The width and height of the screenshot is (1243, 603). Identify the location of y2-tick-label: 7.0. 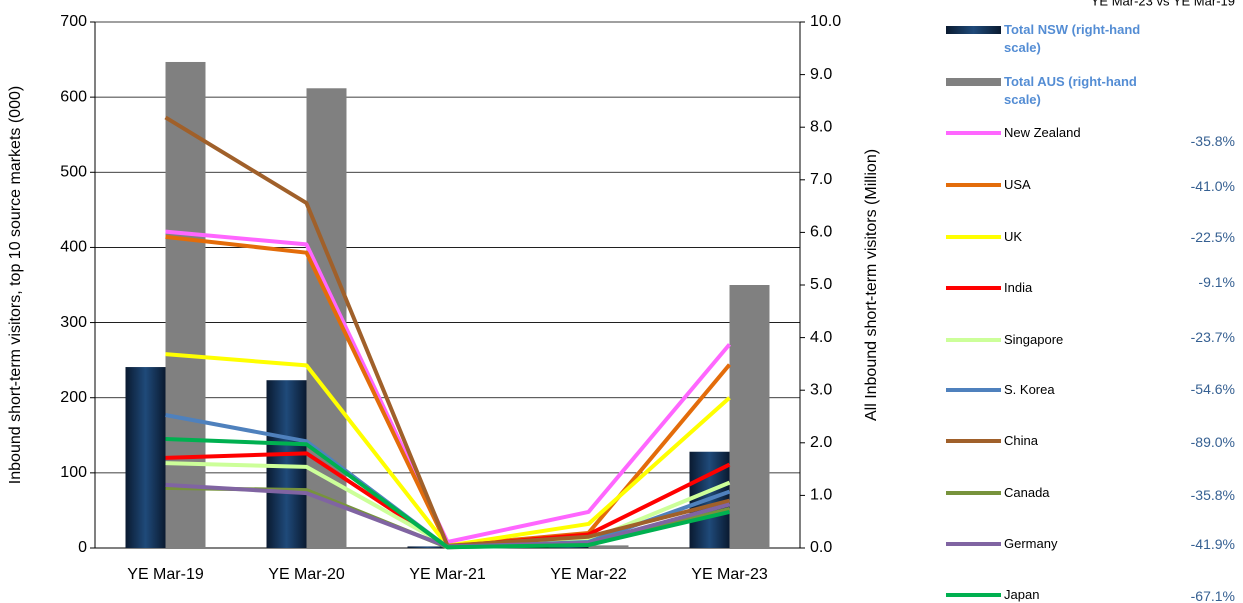
(821, 179).